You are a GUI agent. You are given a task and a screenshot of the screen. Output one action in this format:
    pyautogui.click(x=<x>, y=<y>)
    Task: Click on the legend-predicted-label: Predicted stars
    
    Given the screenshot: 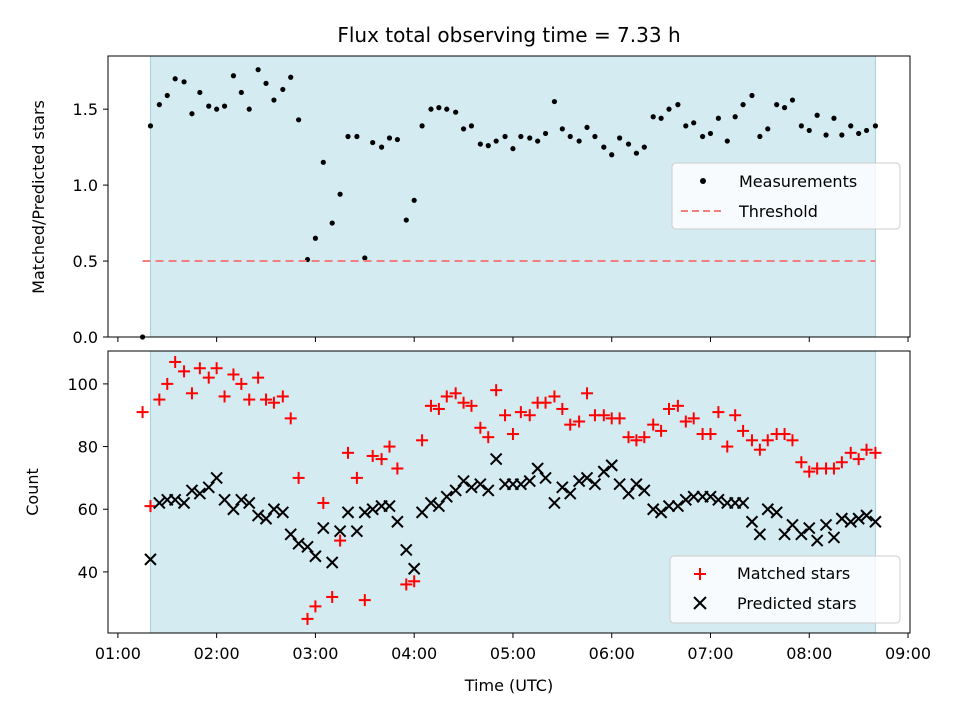 What is the action you would take?
    pyautogui.click(x=797, y=603)
    